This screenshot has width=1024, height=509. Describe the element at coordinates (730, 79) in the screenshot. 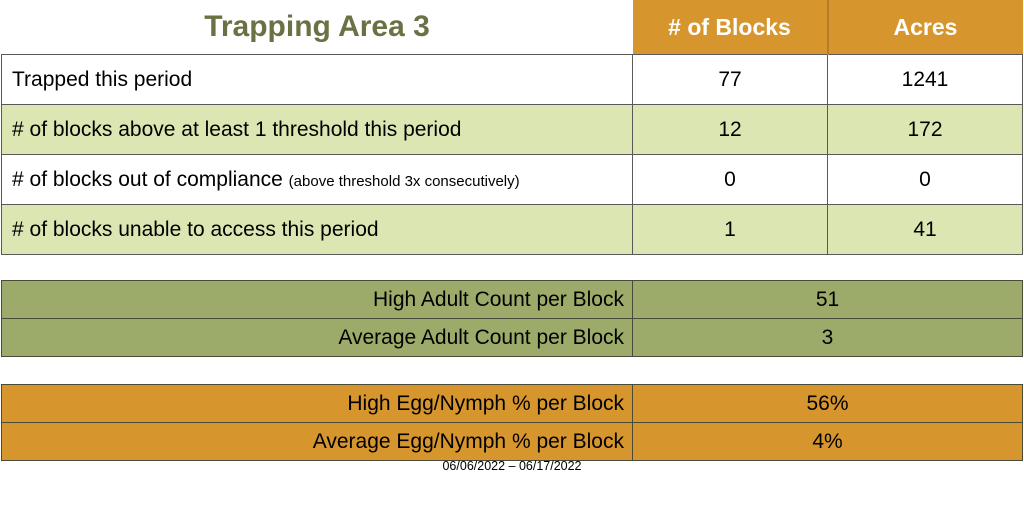

I see `blocks-value: 77` at that location.